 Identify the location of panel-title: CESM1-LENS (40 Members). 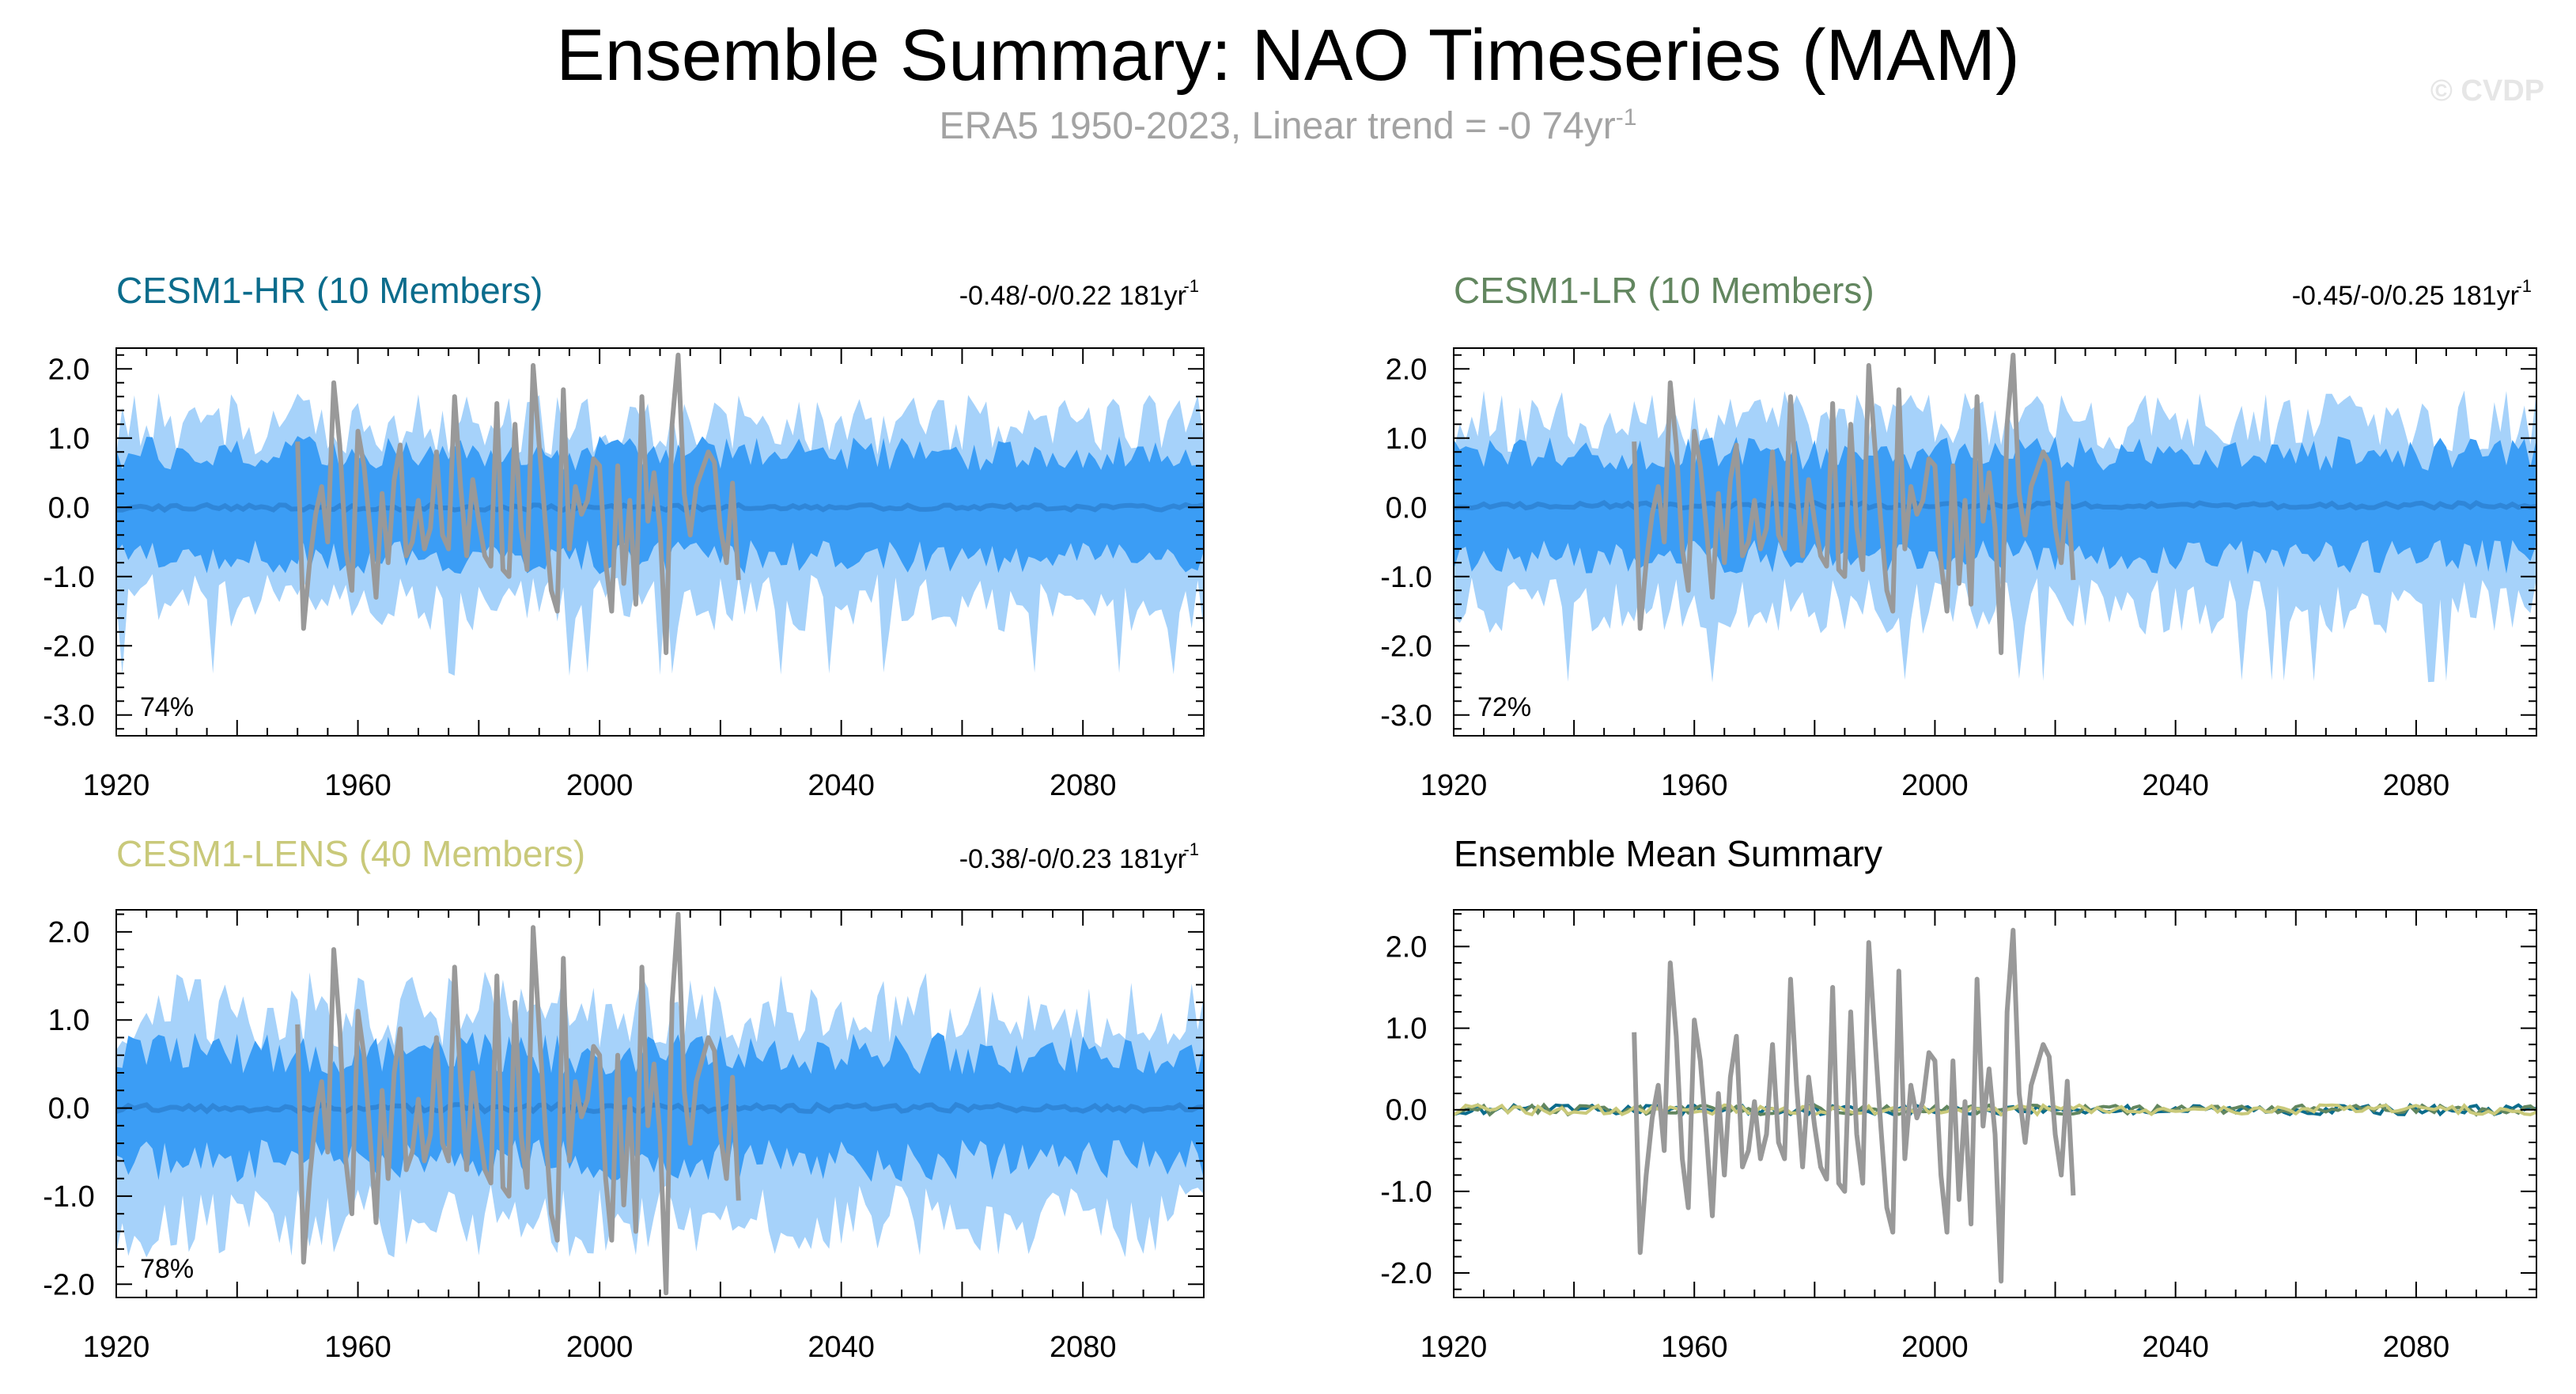
(351, 853).